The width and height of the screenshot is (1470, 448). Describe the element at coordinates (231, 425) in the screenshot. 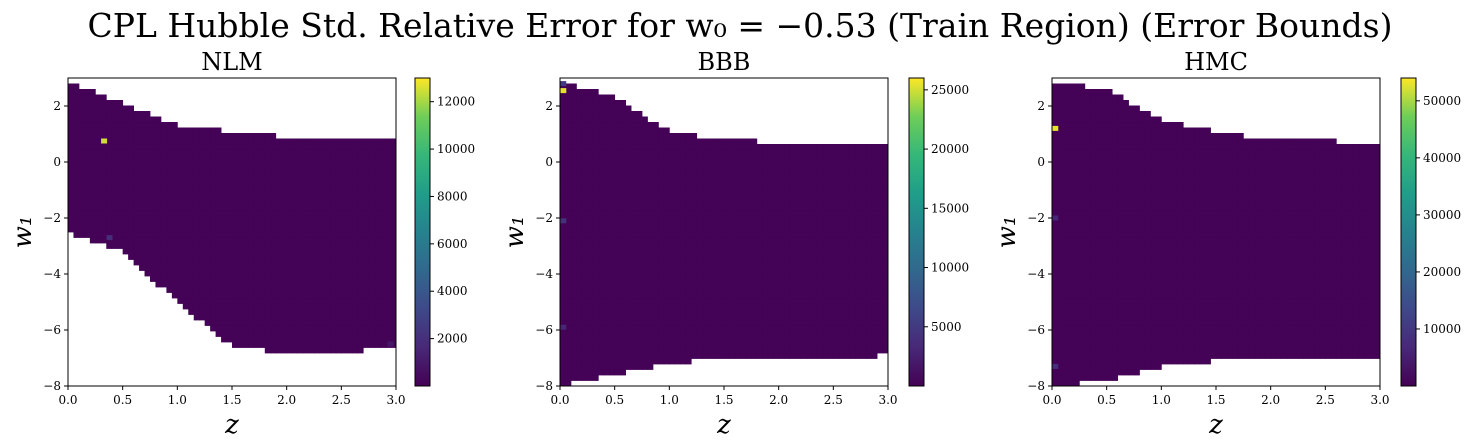

I see `x-axis-label: z` at that location.